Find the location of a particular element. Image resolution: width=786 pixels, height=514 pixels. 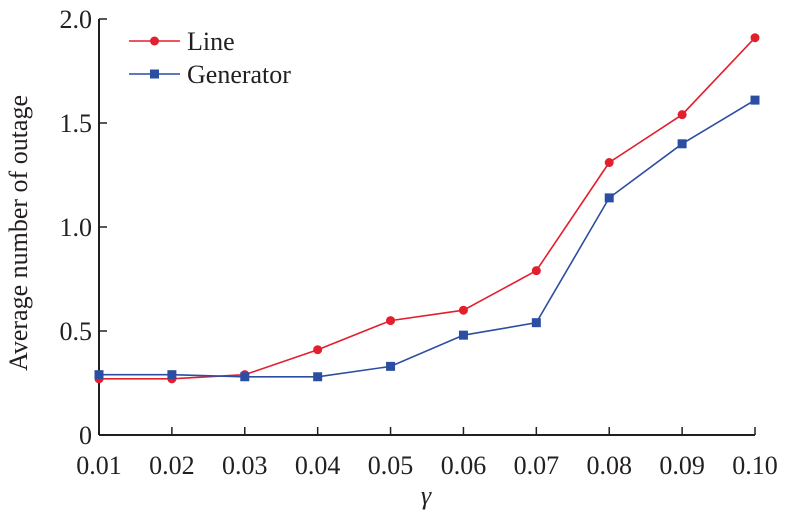

legend-label-generator: Generator is located at coordinates (239, 74).